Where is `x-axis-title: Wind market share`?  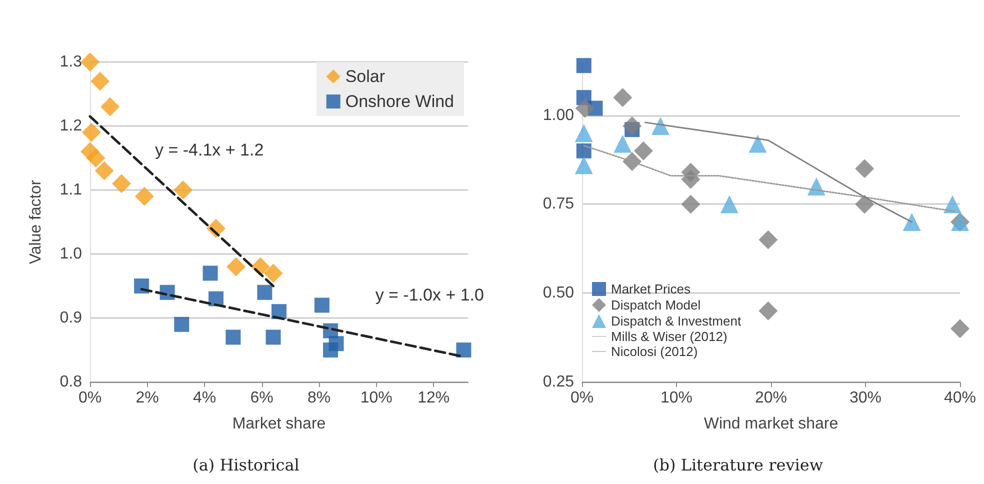 x-axis-title: Wind market share is located at coordinates (771, 424).